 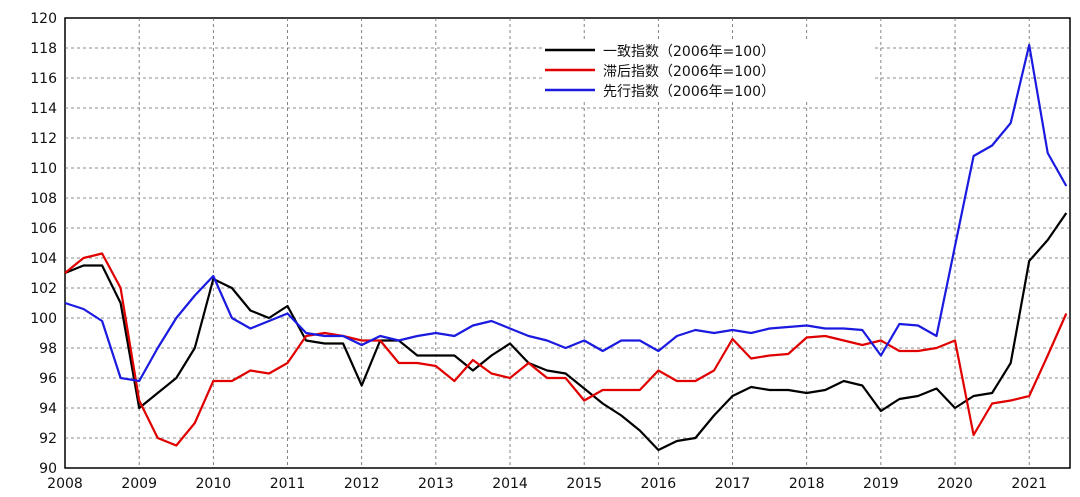 I want to click on x-tick-label: 2011, so click(x=288, y=484).